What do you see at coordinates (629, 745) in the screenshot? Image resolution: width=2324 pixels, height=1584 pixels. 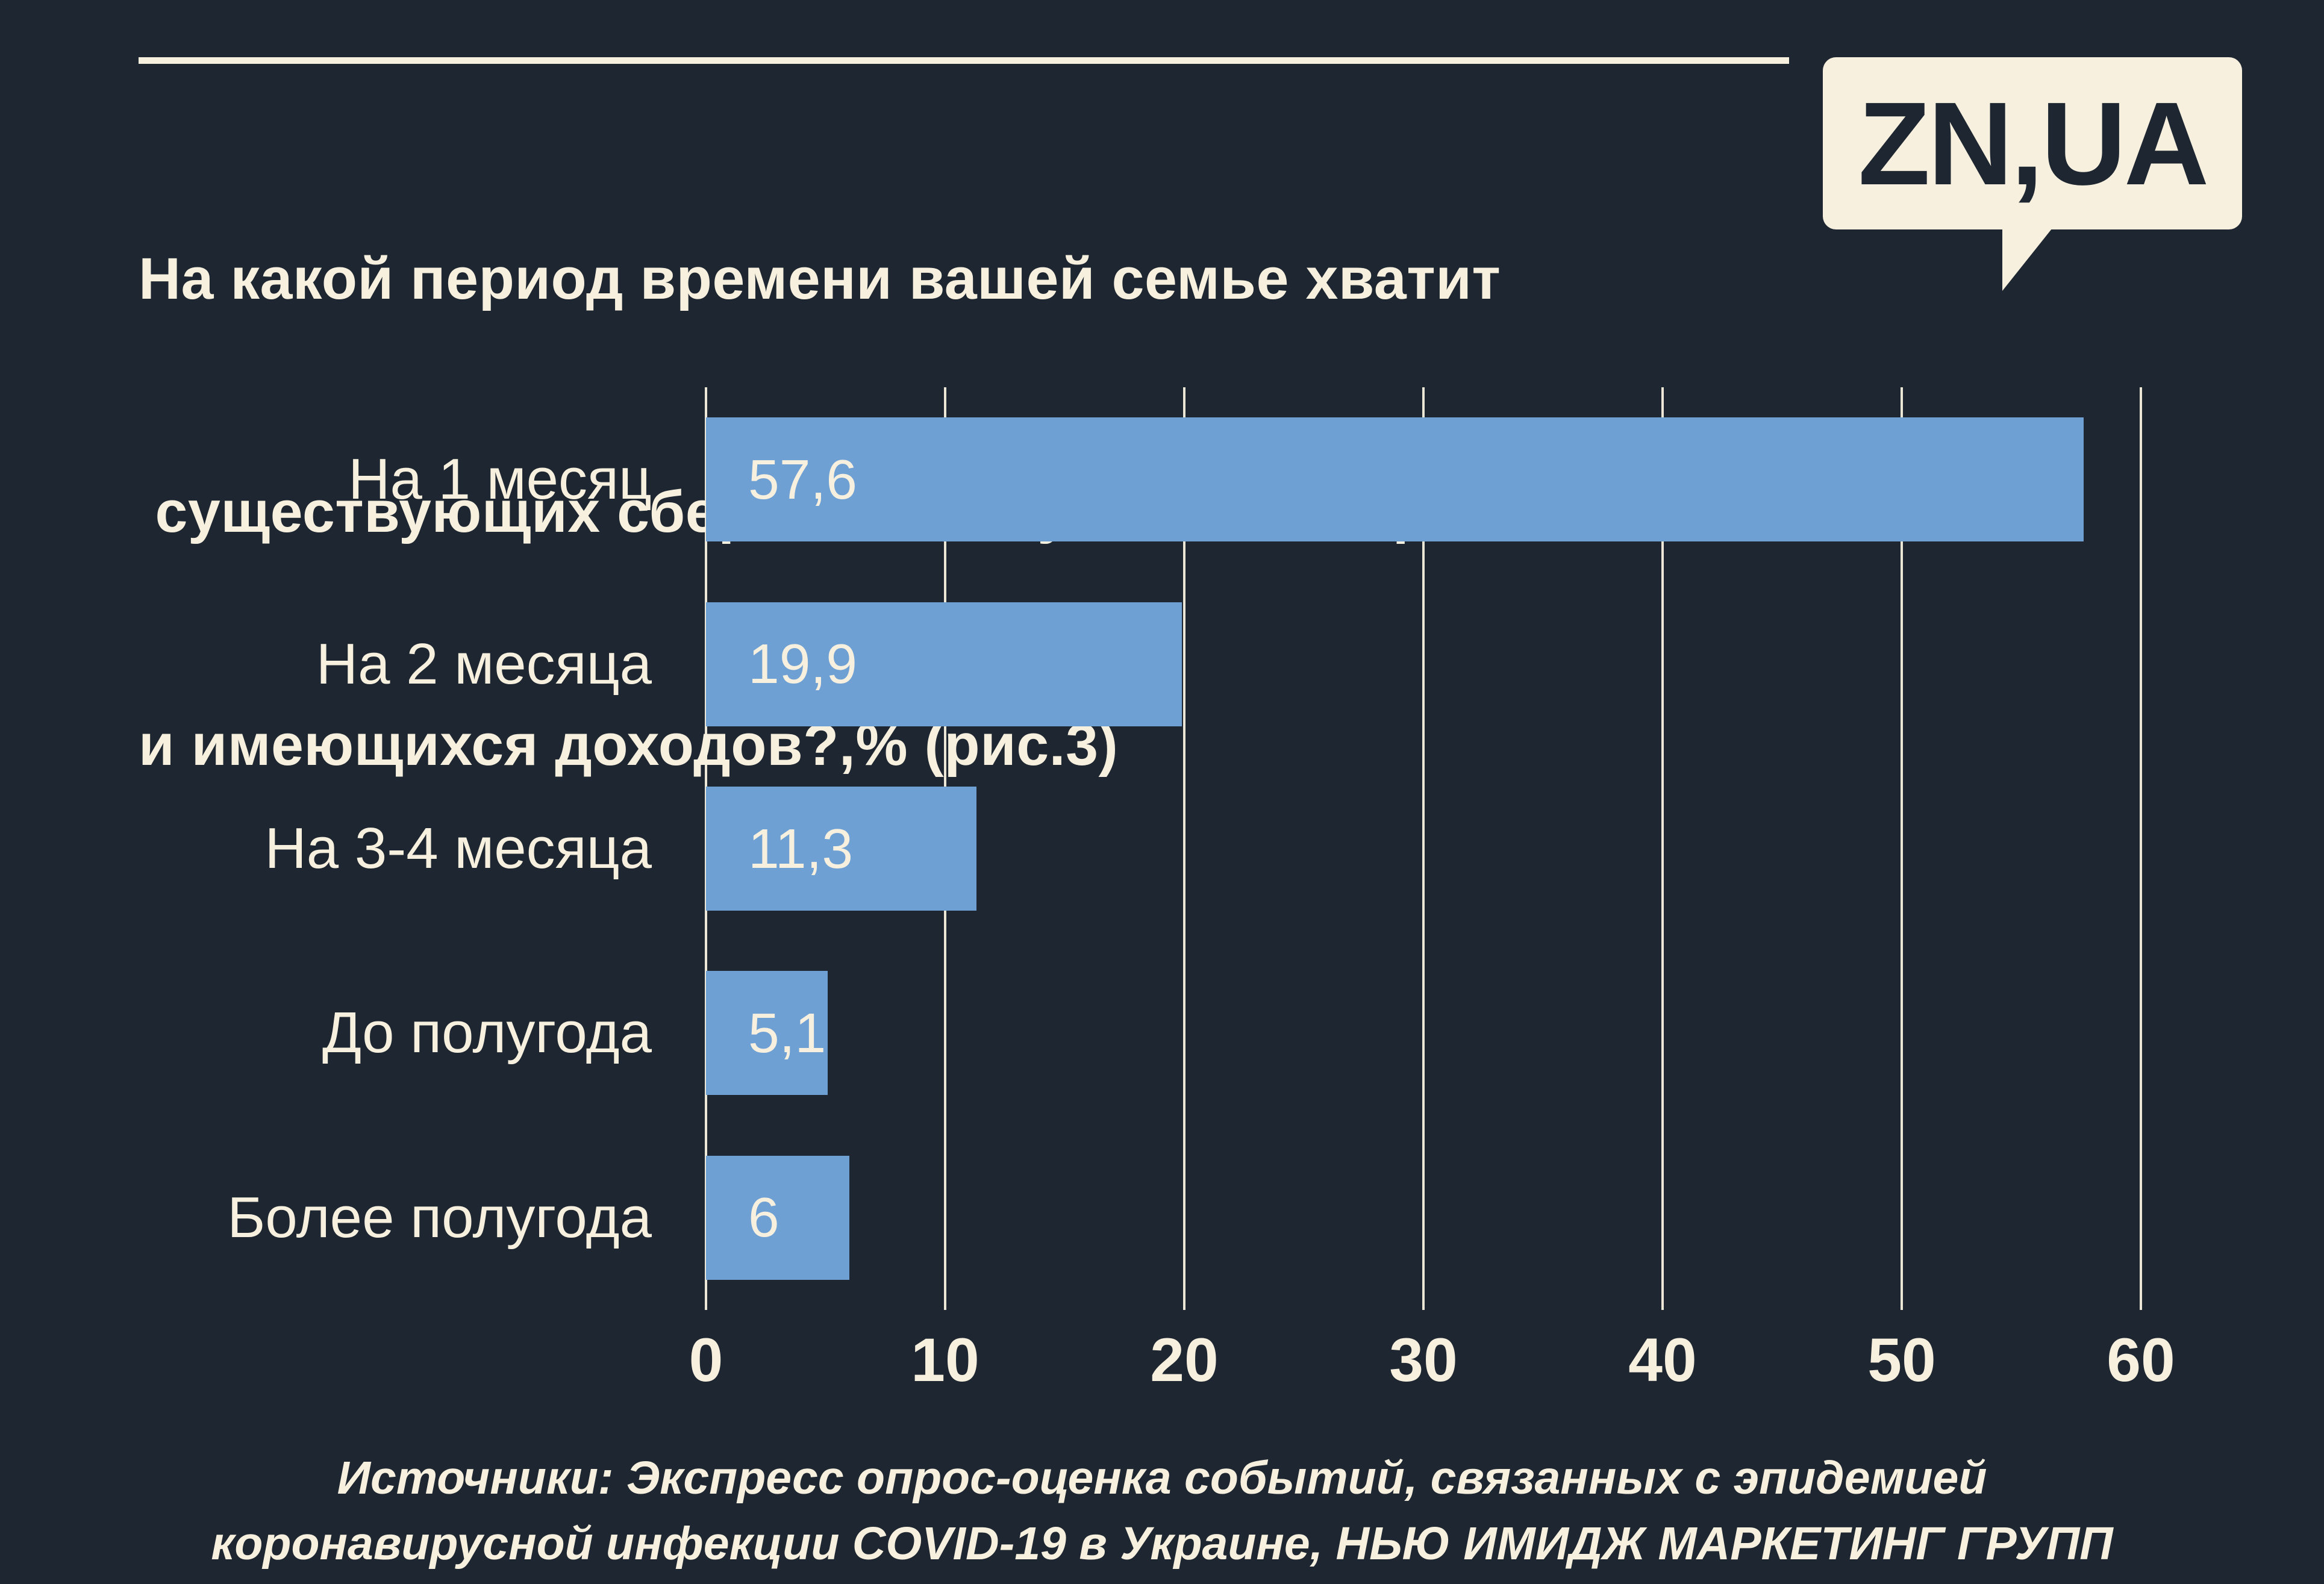 I see `chart-title-line-3: и имеющихся доходов?,% (рис.3)` at bounding box center [629, 745].